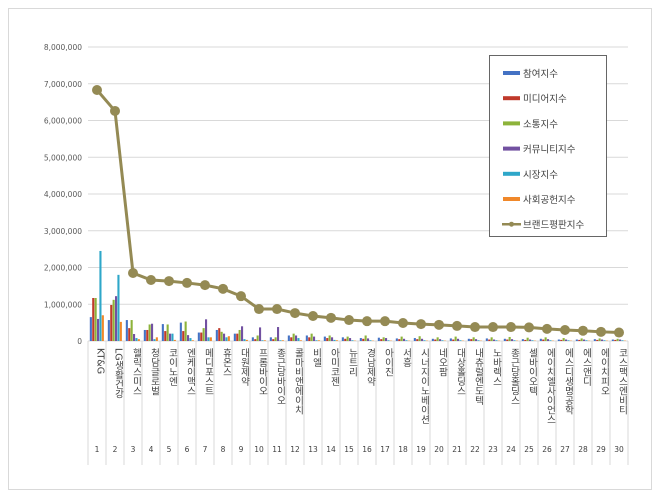 This screenshot has width=660, height=498. Describe the element at coordinates (406, 357) in the screenshot. I see `x-category-label: 서흥` at that location.